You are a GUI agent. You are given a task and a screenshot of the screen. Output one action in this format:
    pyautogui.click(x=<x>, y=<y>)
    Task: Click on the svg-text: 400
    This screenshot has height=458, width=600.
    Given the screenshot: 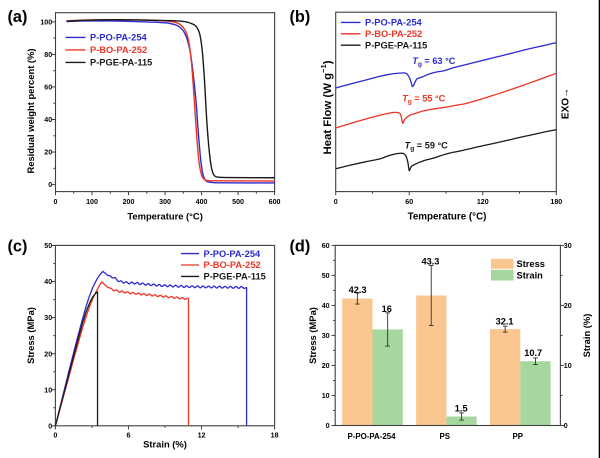 What is the action you would take?
    pyautogui.click(x=202, y=202)
    